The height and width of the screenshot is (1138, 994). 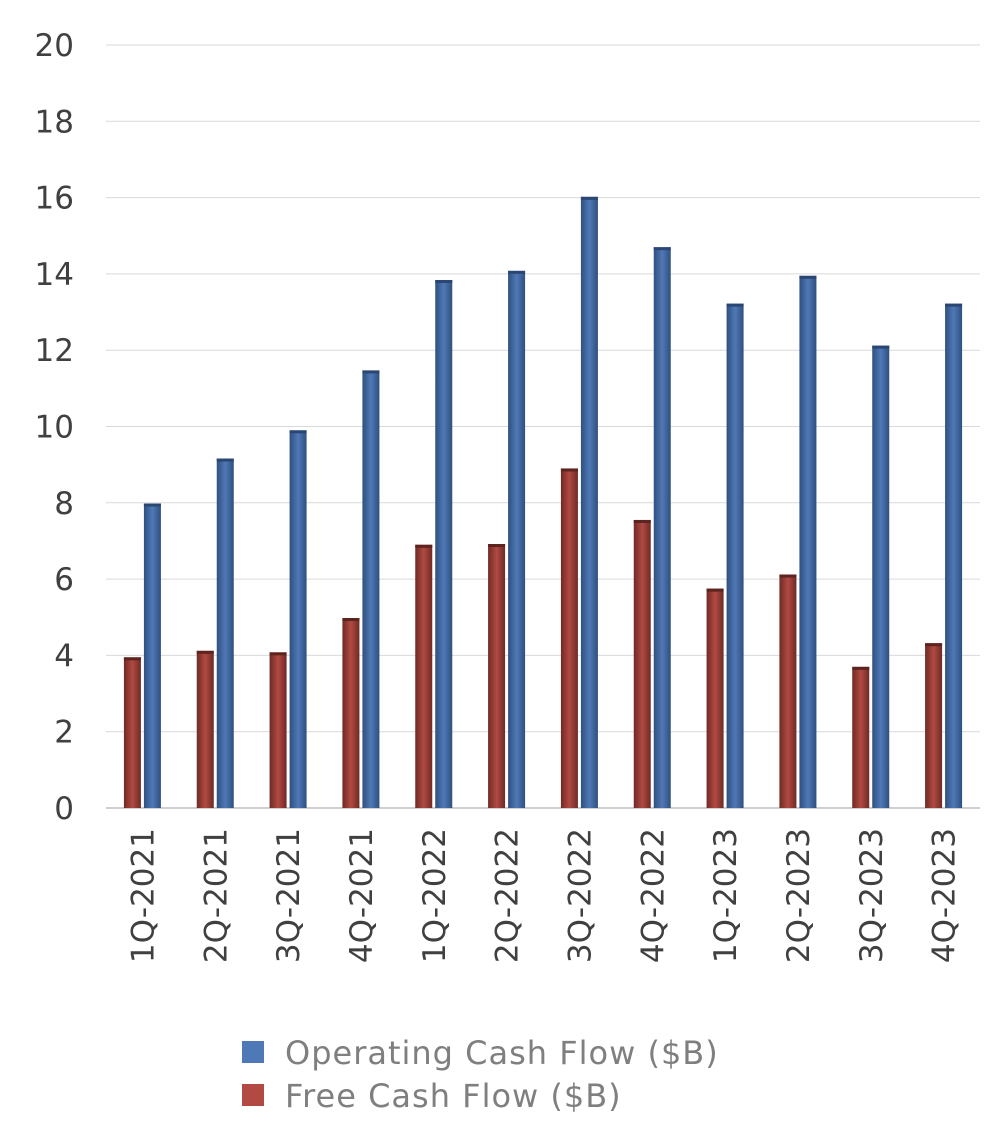 I want to click on y-tick-label: 18, so click(x=54, y=122).